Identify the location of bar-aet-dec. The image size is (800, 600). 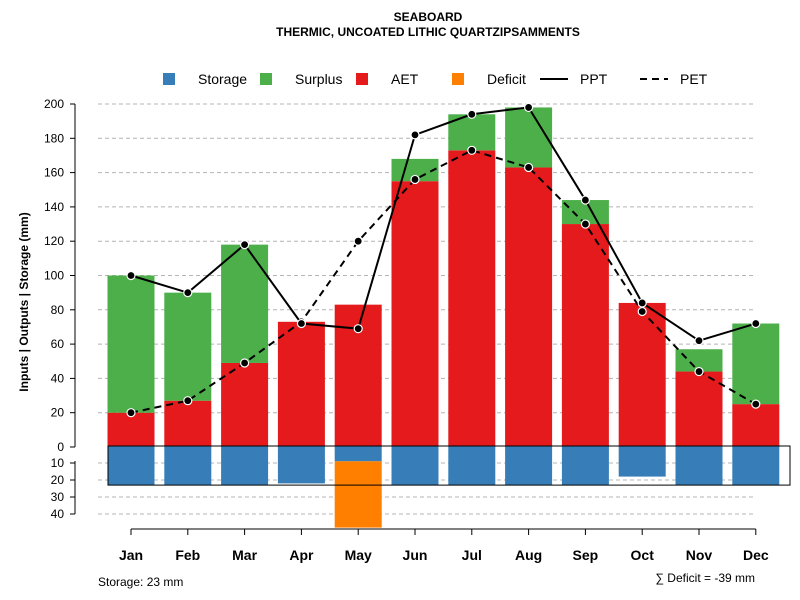
(756, 425).